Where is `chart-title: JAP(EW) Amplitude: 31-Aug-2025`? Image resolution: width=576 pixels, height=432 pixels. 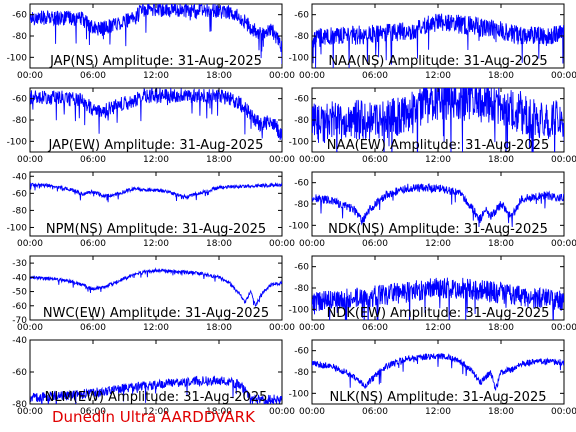
chart-title: JAP(EW) Amplitude: 31-Aug-2025 is located at coordinates (156, 145).